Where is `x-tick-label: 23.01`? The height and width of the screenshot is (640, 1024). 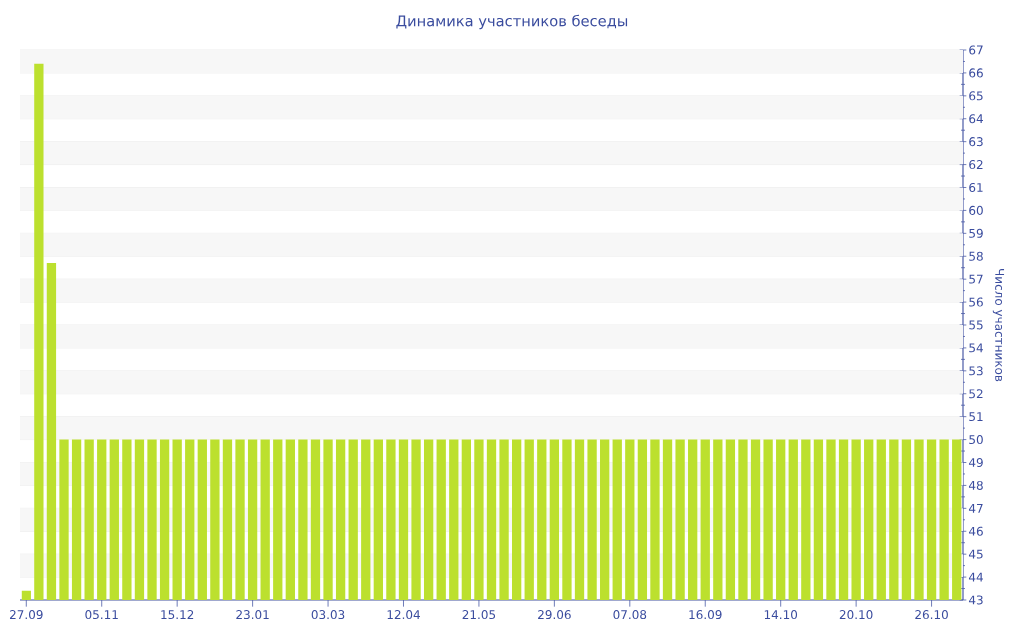 x-tick-label: 23.01 is located at coordinates (252, 615).